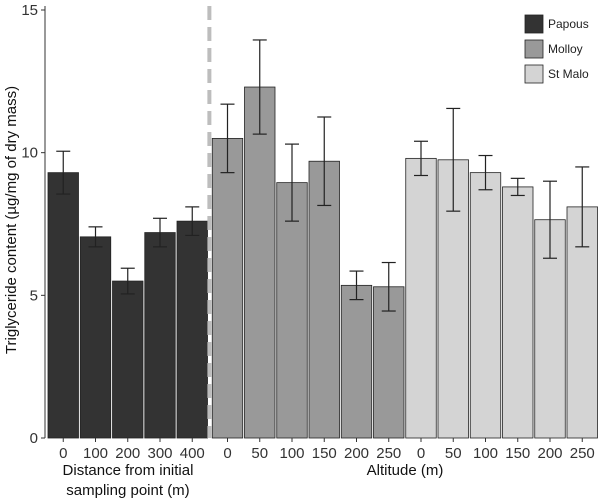  What do you see at coordinates (192, 453) in the screenshot?
I see `x-tick-label-papous-400: 400` at bounding box center [192, 453].